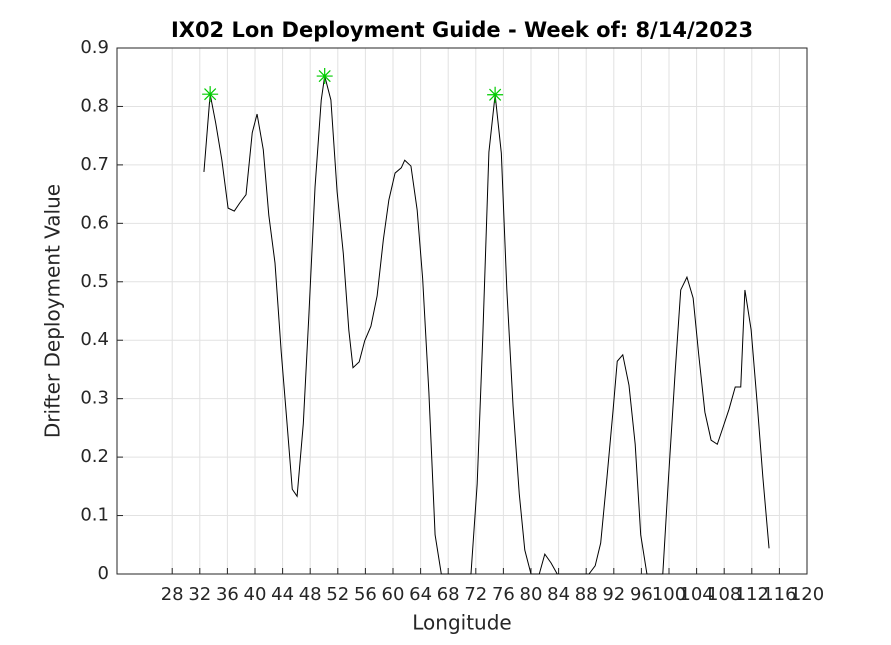 The image size is (891, 645). I want to click on y-tick-label: 0.2, so click(94, 456).